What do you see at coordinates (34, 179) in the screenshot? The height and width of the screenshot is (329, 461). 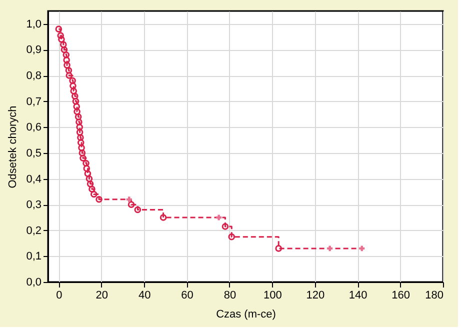 I see `y-tick-label: 0,4` at bounding box center [34, 179].